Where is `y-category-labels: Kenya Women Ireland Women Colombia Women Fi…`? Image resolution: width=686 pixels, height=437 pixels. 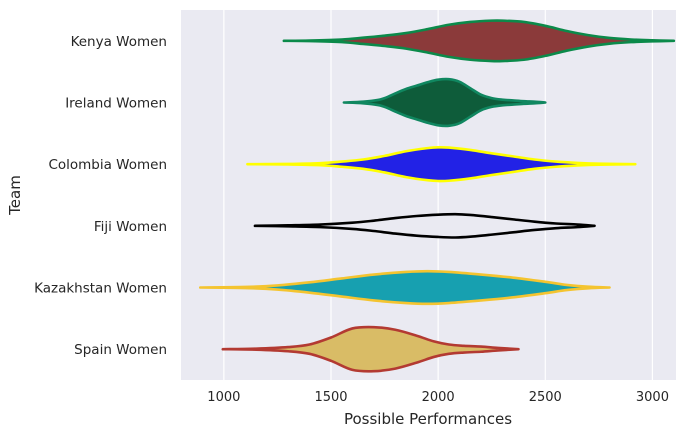 y-category-labels: Kenya Women Ireland Women Colombia Women Fi… is located at coordinates (100, 196).